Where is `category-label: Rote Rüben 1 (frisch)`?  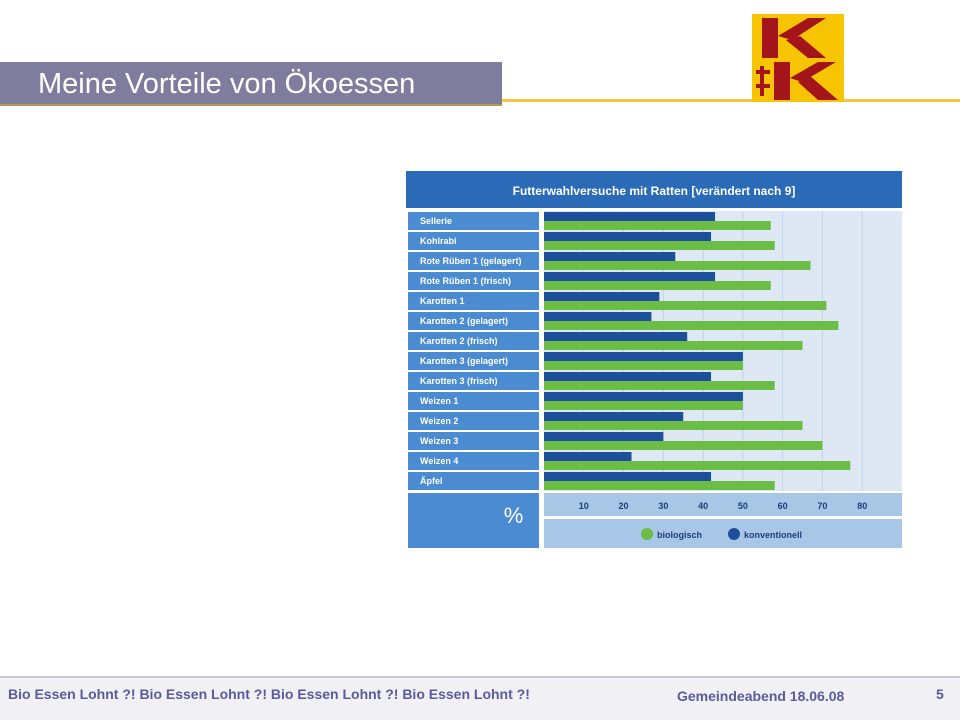 category-label: Rote Rüben 1 (frisch) is located at coordinates (465, 281).